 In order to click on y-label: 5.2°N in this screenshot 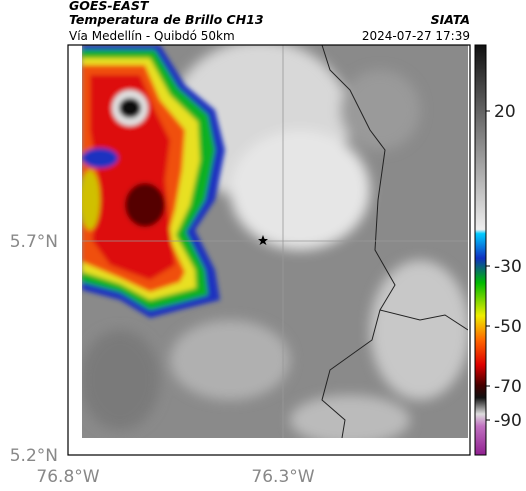, I will do `click(34, 456)`.